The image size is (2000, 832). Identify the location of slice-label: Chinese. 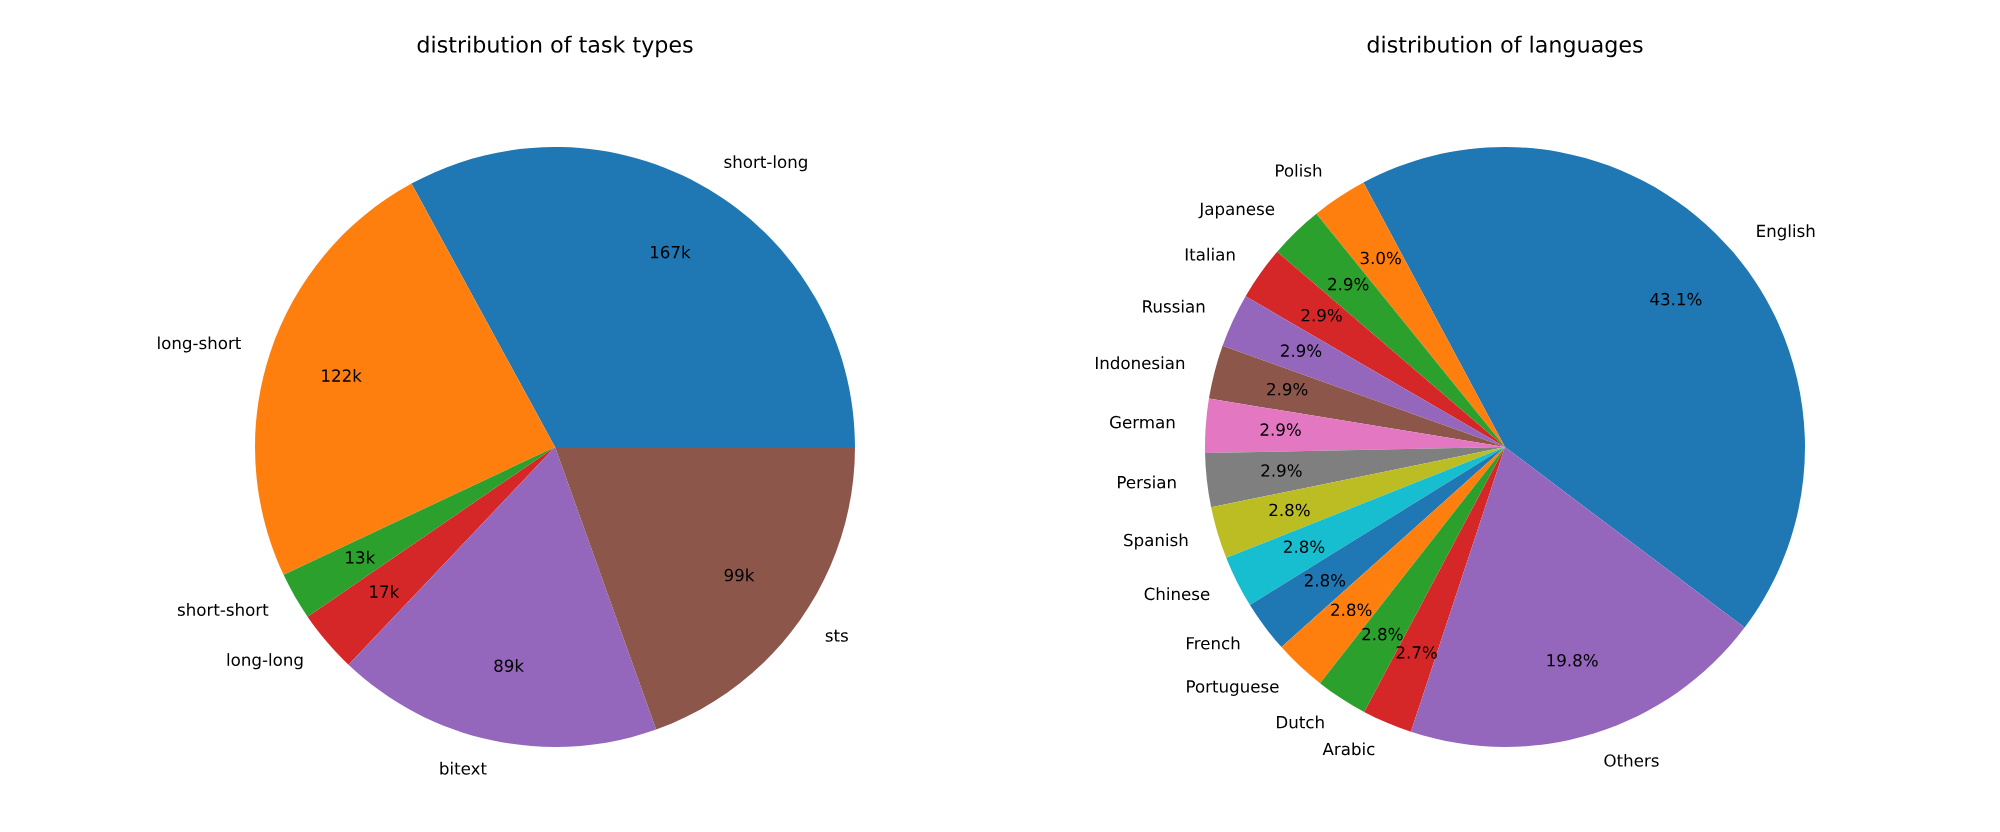
(1177, 594).